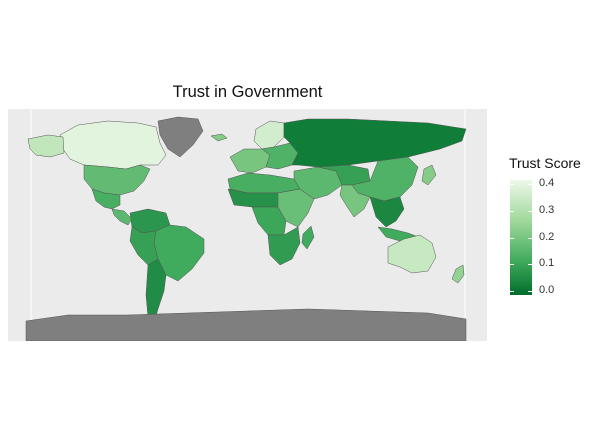  Describe the element at coordinates (113, 145) in the screenshot. I see `region-canada` at that location.